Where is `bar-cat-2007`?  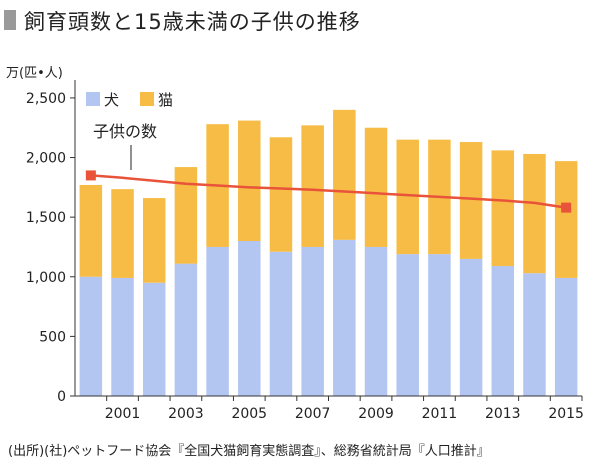 bar-cat-2007 is located at coordinates (312, 186).